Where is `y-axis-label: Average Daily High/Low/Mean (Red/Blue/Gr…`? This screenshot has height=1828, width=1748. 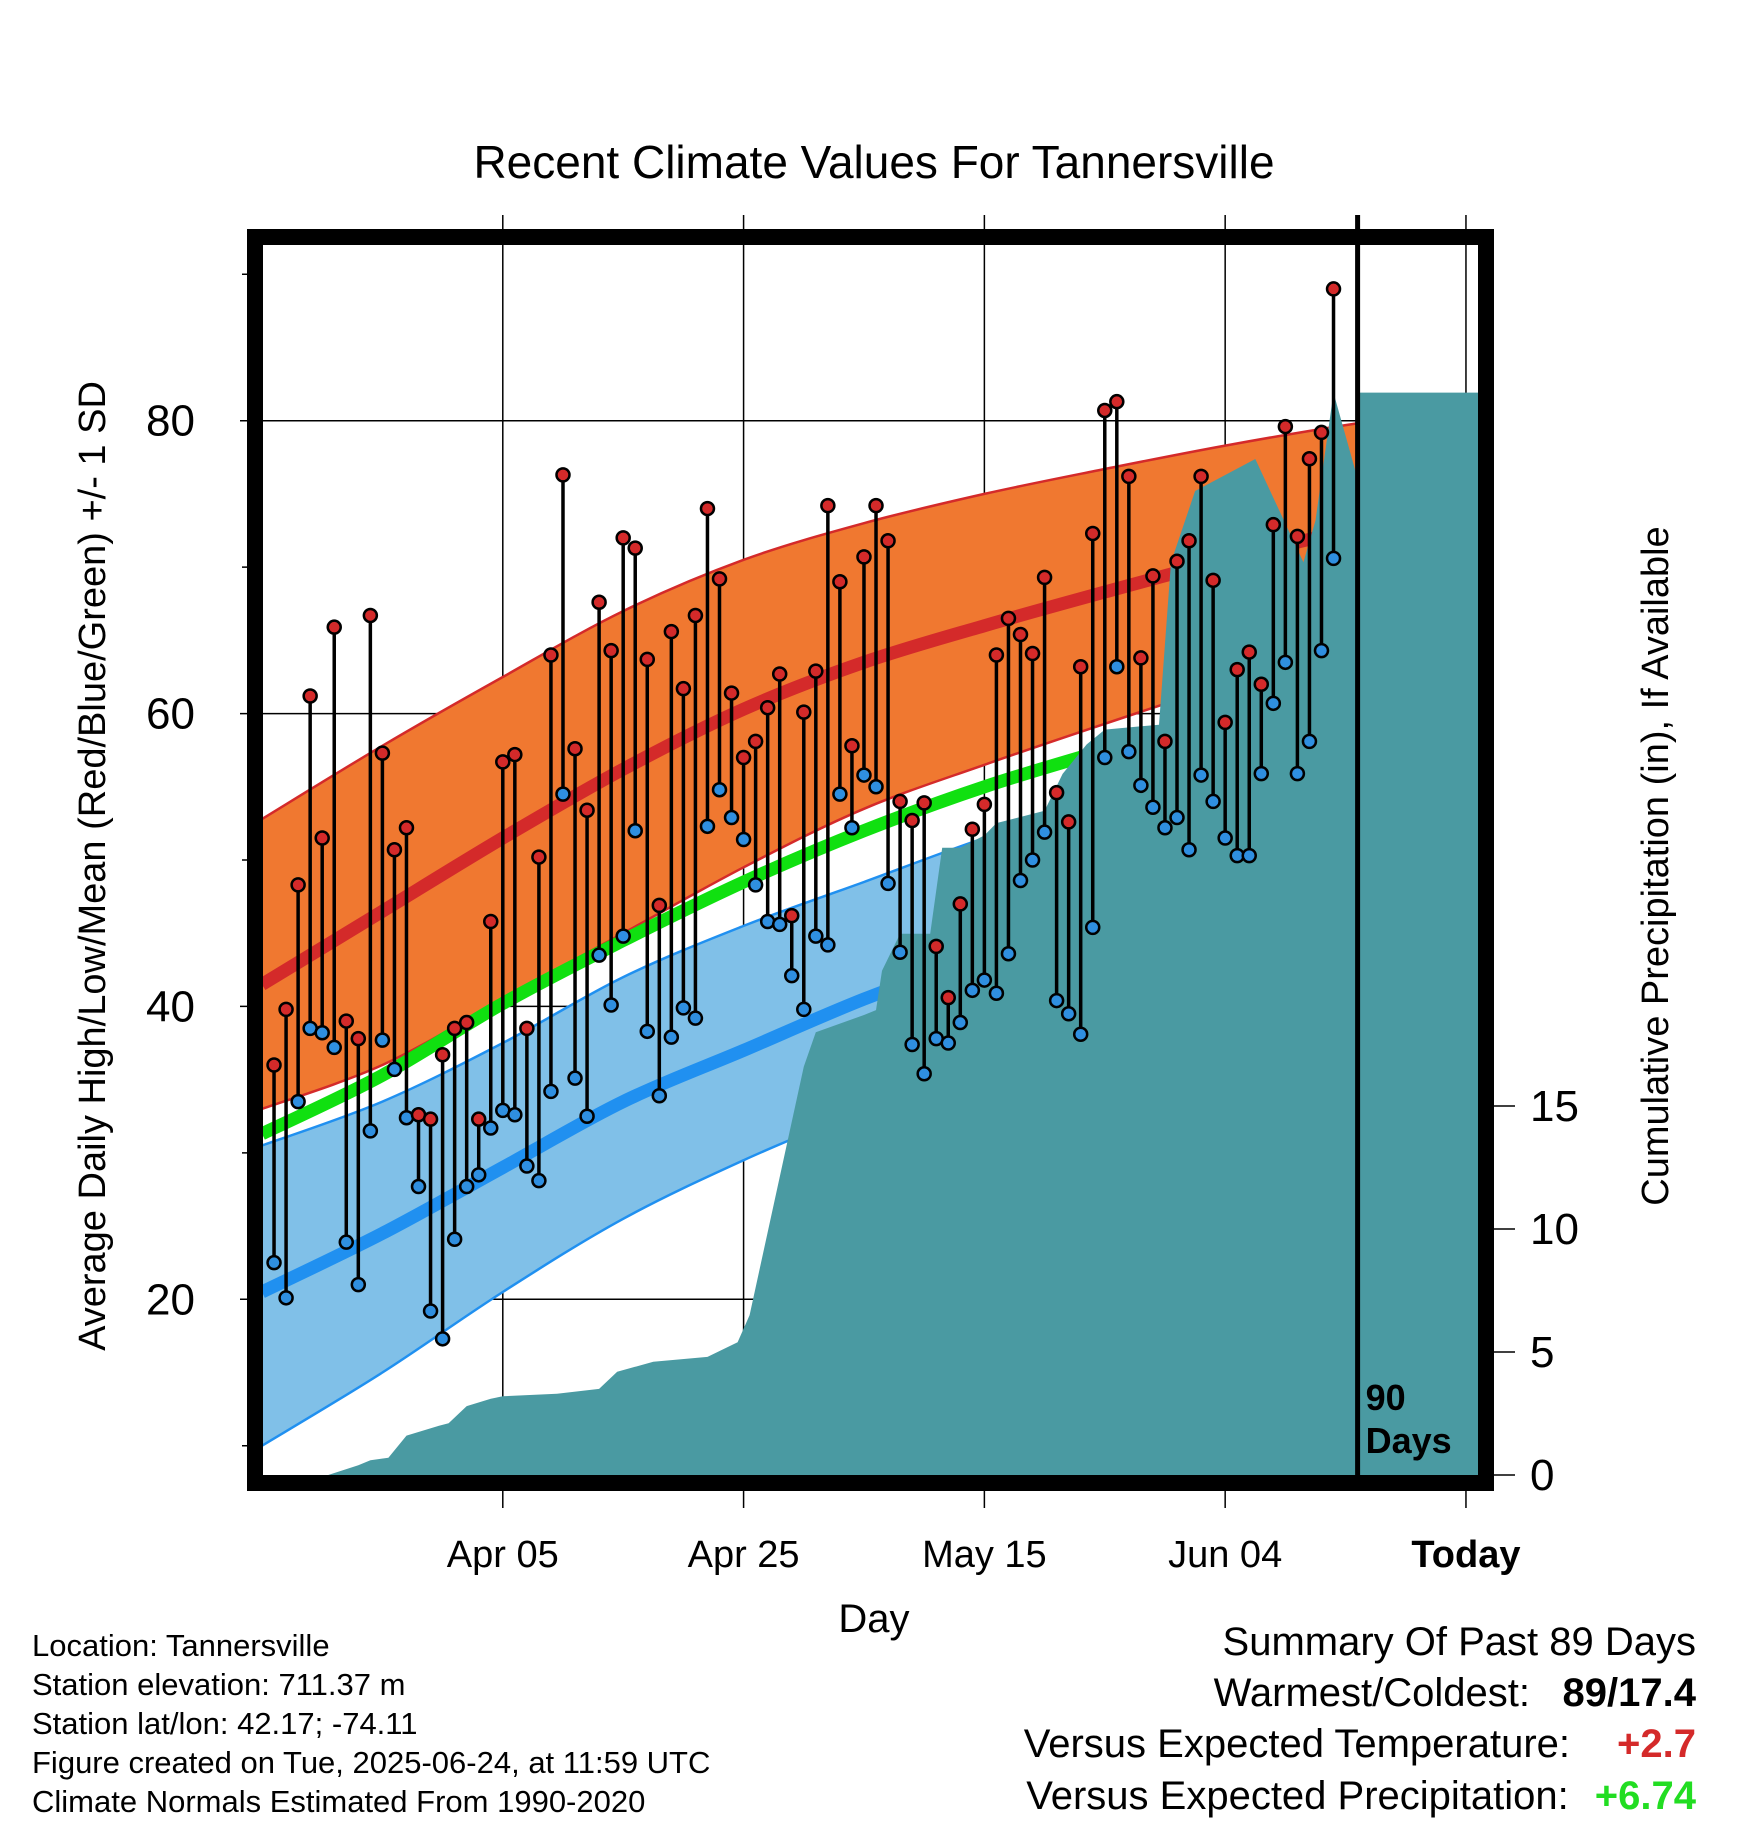 y-axis-label: Average Daily High/Low/Mean (Red/Blue/Gr… is located at coordinates (93, 866).